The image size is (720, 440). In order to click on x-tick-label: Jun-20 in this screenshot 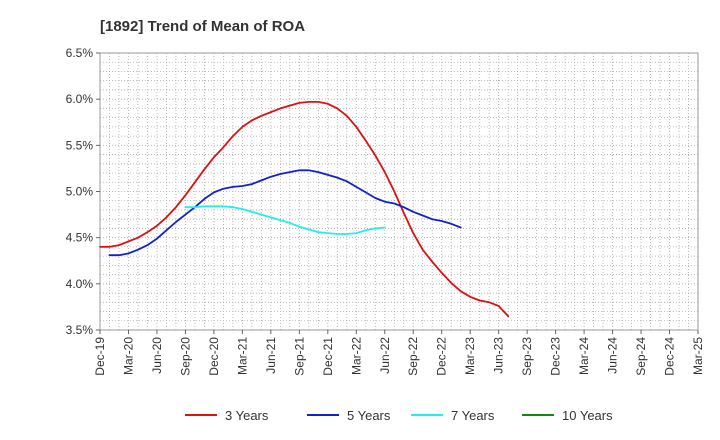, I will do `click(157, 355)`.